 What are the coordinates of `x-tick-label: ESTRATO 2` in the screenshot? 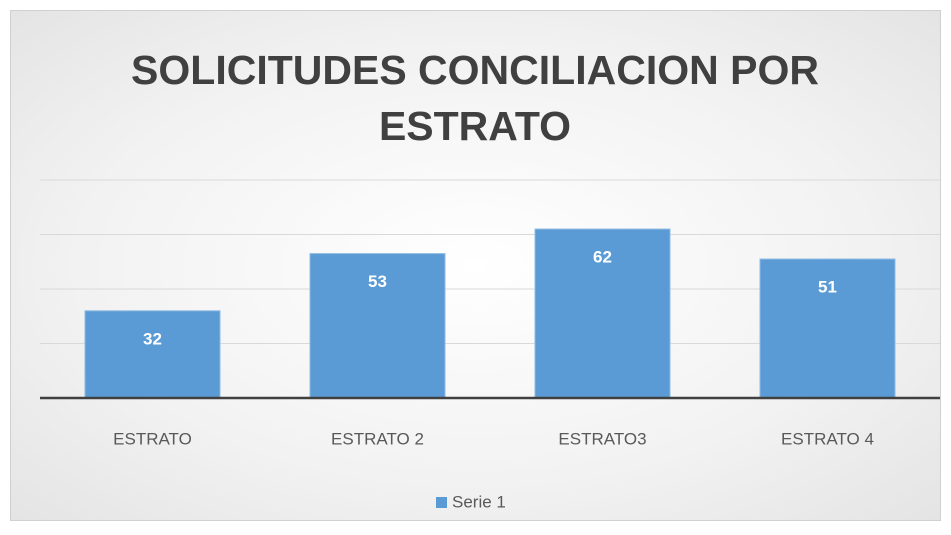 It's located at (377, 438).